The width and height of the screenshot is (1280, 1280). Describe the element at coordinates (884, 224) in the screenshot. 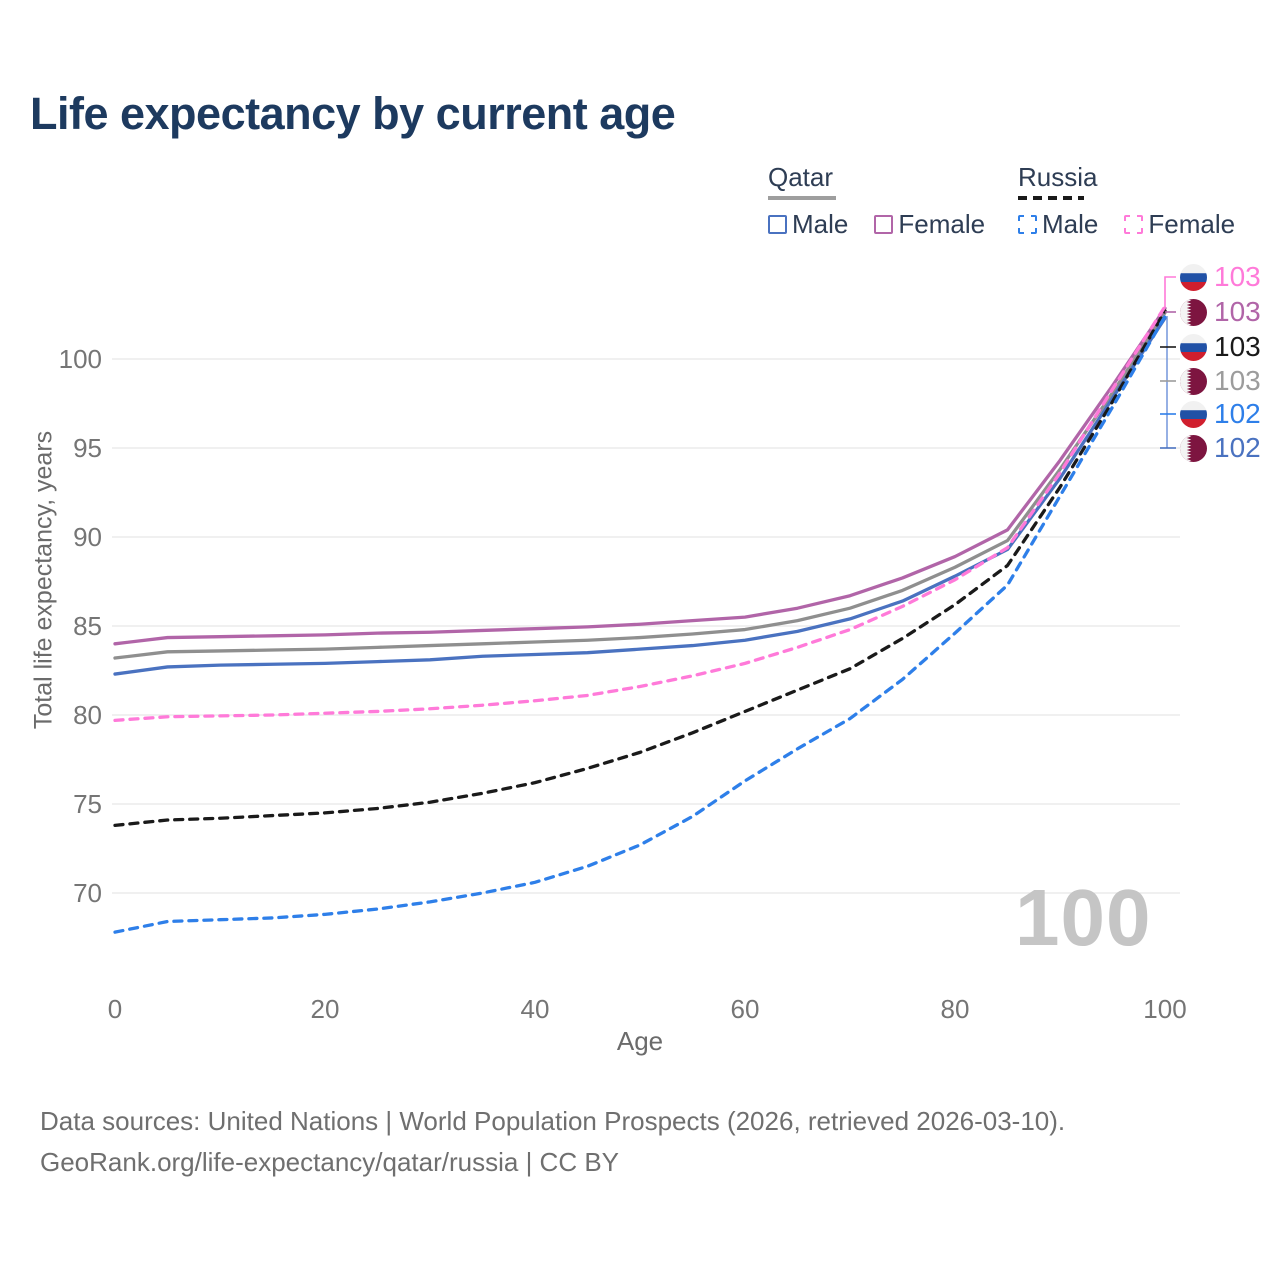

I see `qatar-female-swatch` at that location.